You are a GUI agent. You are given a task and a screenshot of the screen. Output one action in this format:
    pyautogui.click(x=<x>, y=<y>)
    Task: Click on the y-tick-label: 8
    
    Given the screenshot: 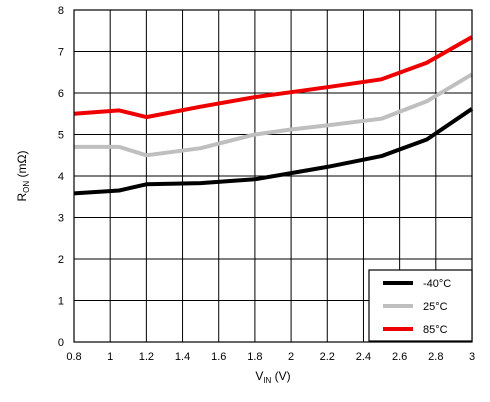 What is the action you would take?
    pyautogui.click(x=61, y=11)
    